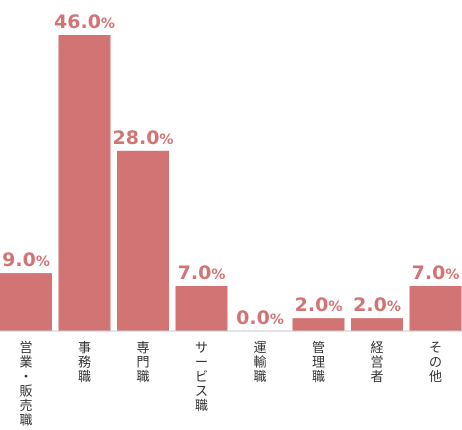 The image size is (462, 430). Describe the element at coordinates (318, 363) in the screenshot. I see `category-label-6: 管理職` at that location.